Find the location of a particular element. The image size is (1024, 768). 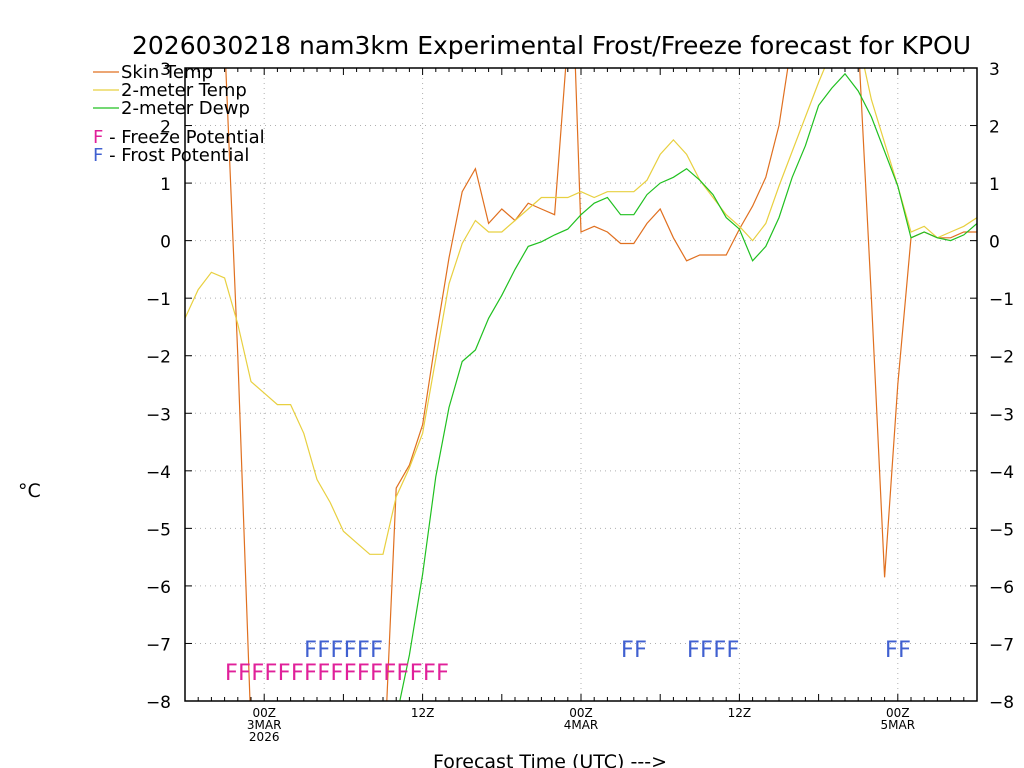

y-tick-label-left: −4 is located at coordinates (158, 473).